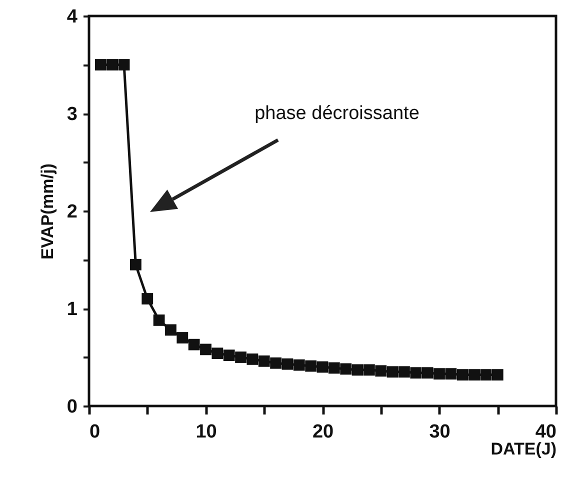  I want to click on x-tick-label: 20, so click(323, 432).